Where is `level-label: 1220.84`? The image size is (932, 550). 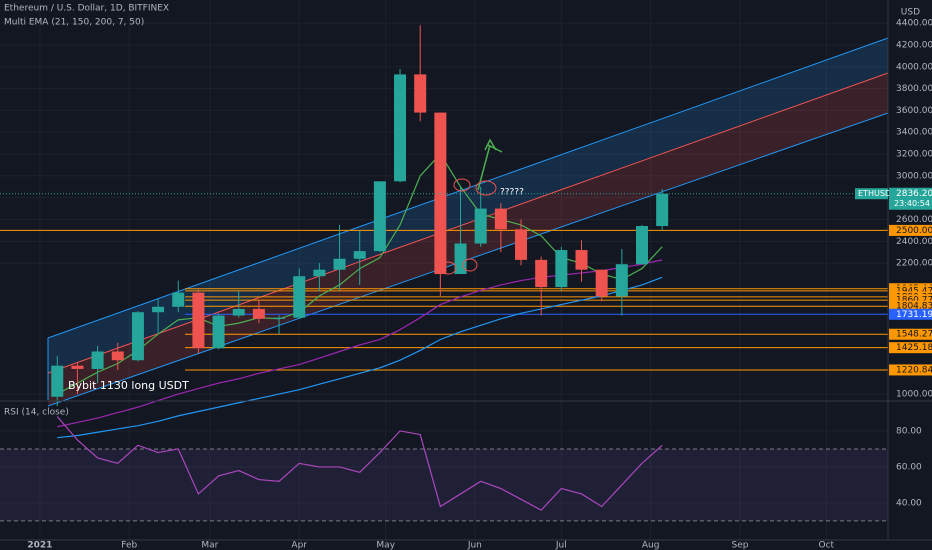 level-label: 1220.84 is located at coordinates (914, 370).